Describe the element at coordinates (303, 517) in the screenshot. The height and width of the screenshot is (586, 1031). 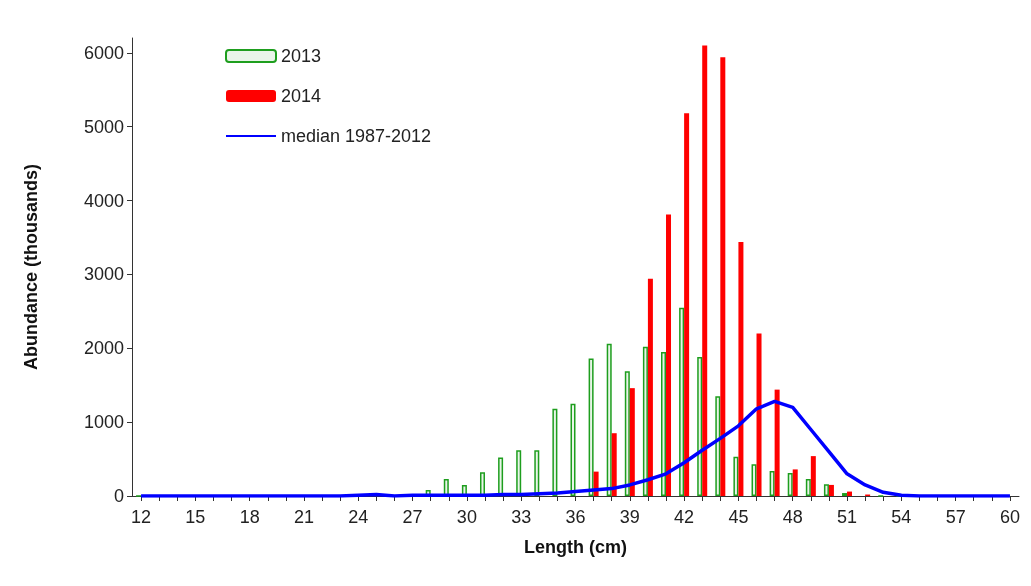
I see `x-tick-label: 21` at that location.